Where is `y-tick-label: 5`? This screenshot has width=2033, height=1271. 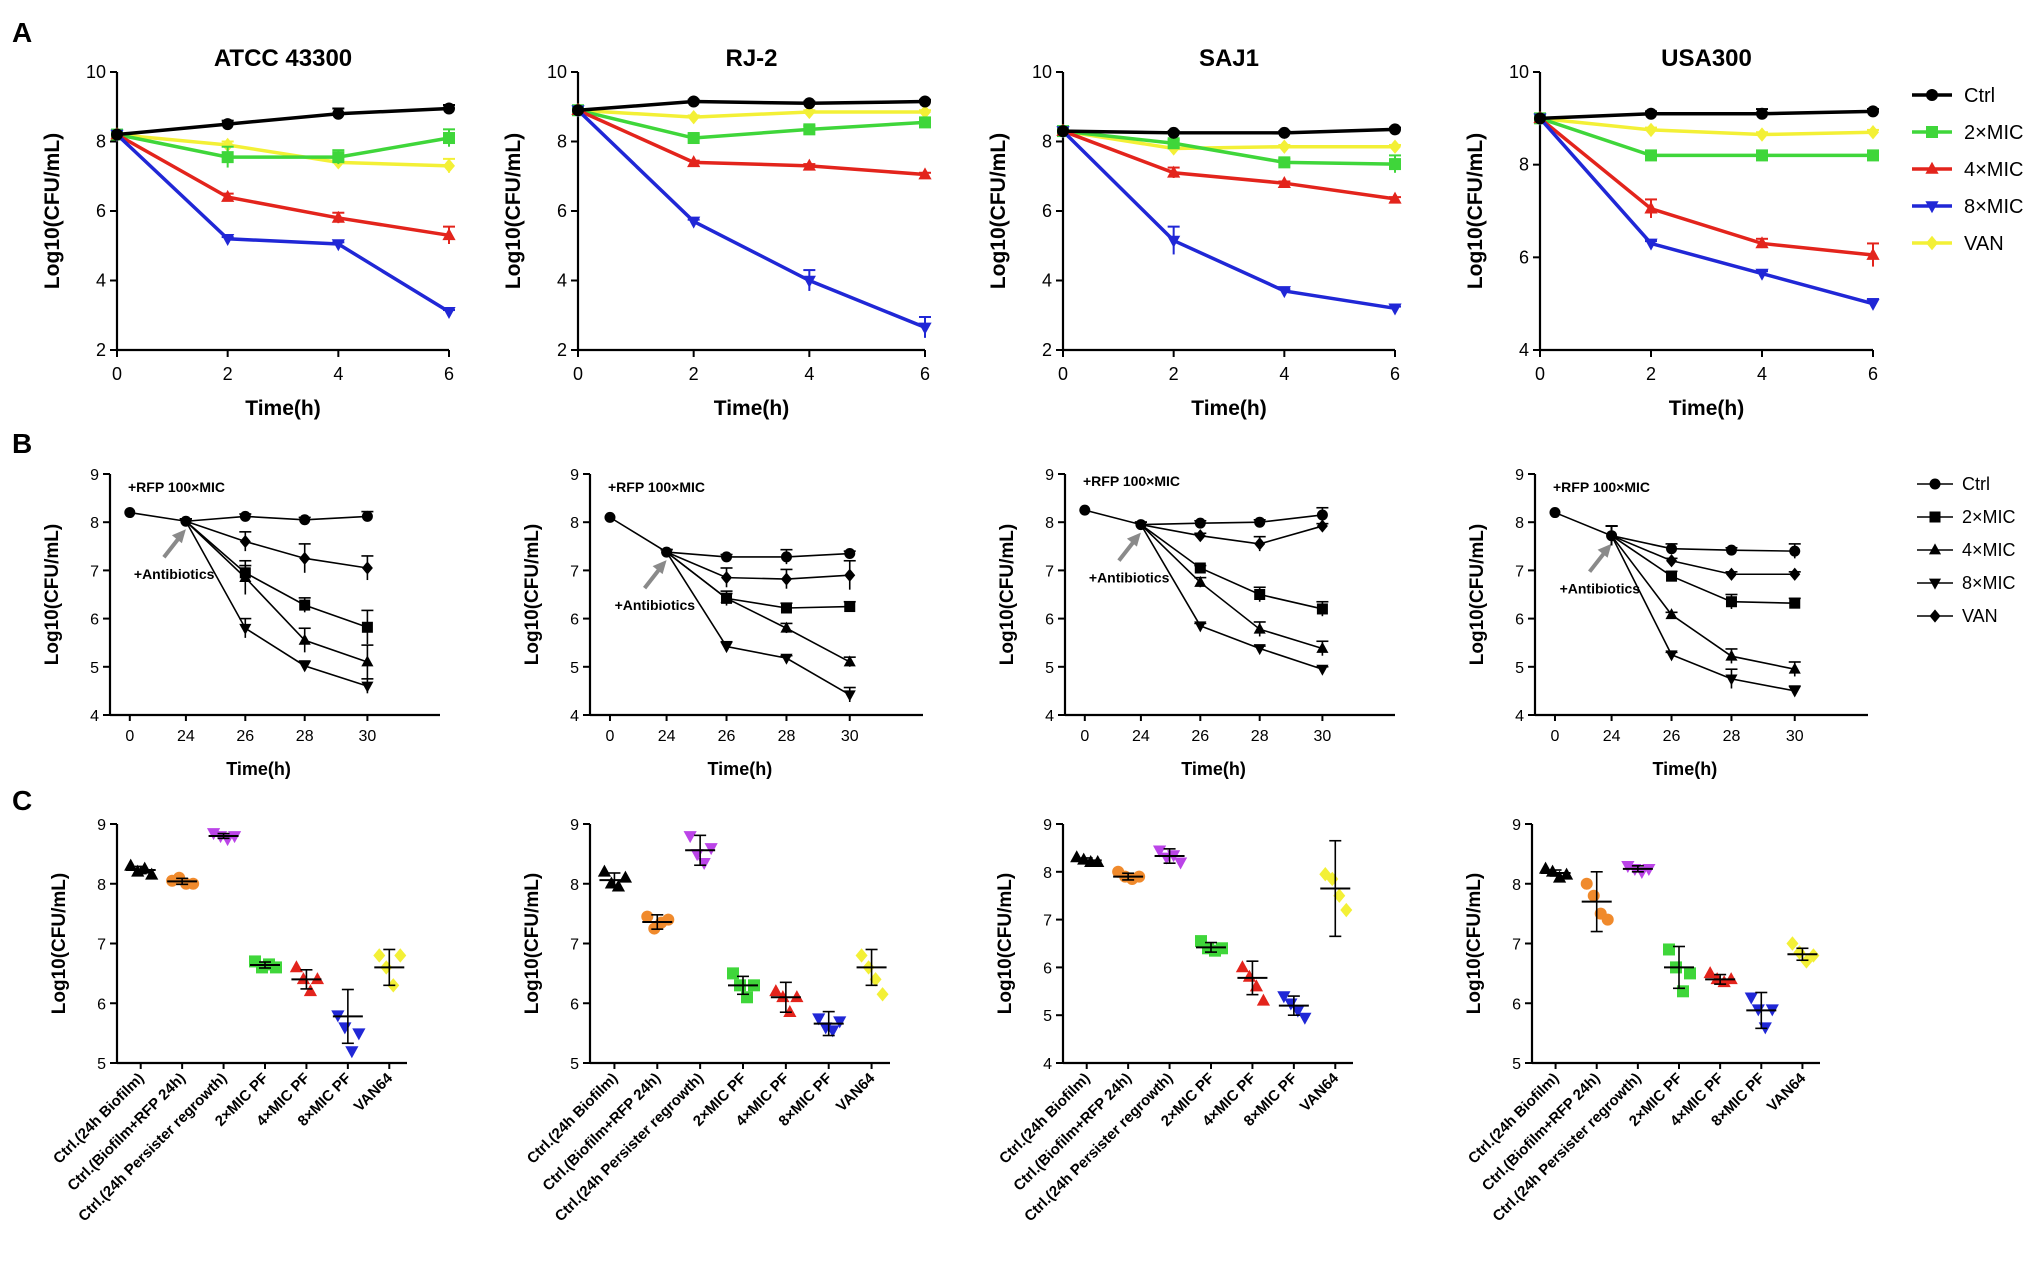
y-tick-label: 5 is located at coordinates (1519, 668).